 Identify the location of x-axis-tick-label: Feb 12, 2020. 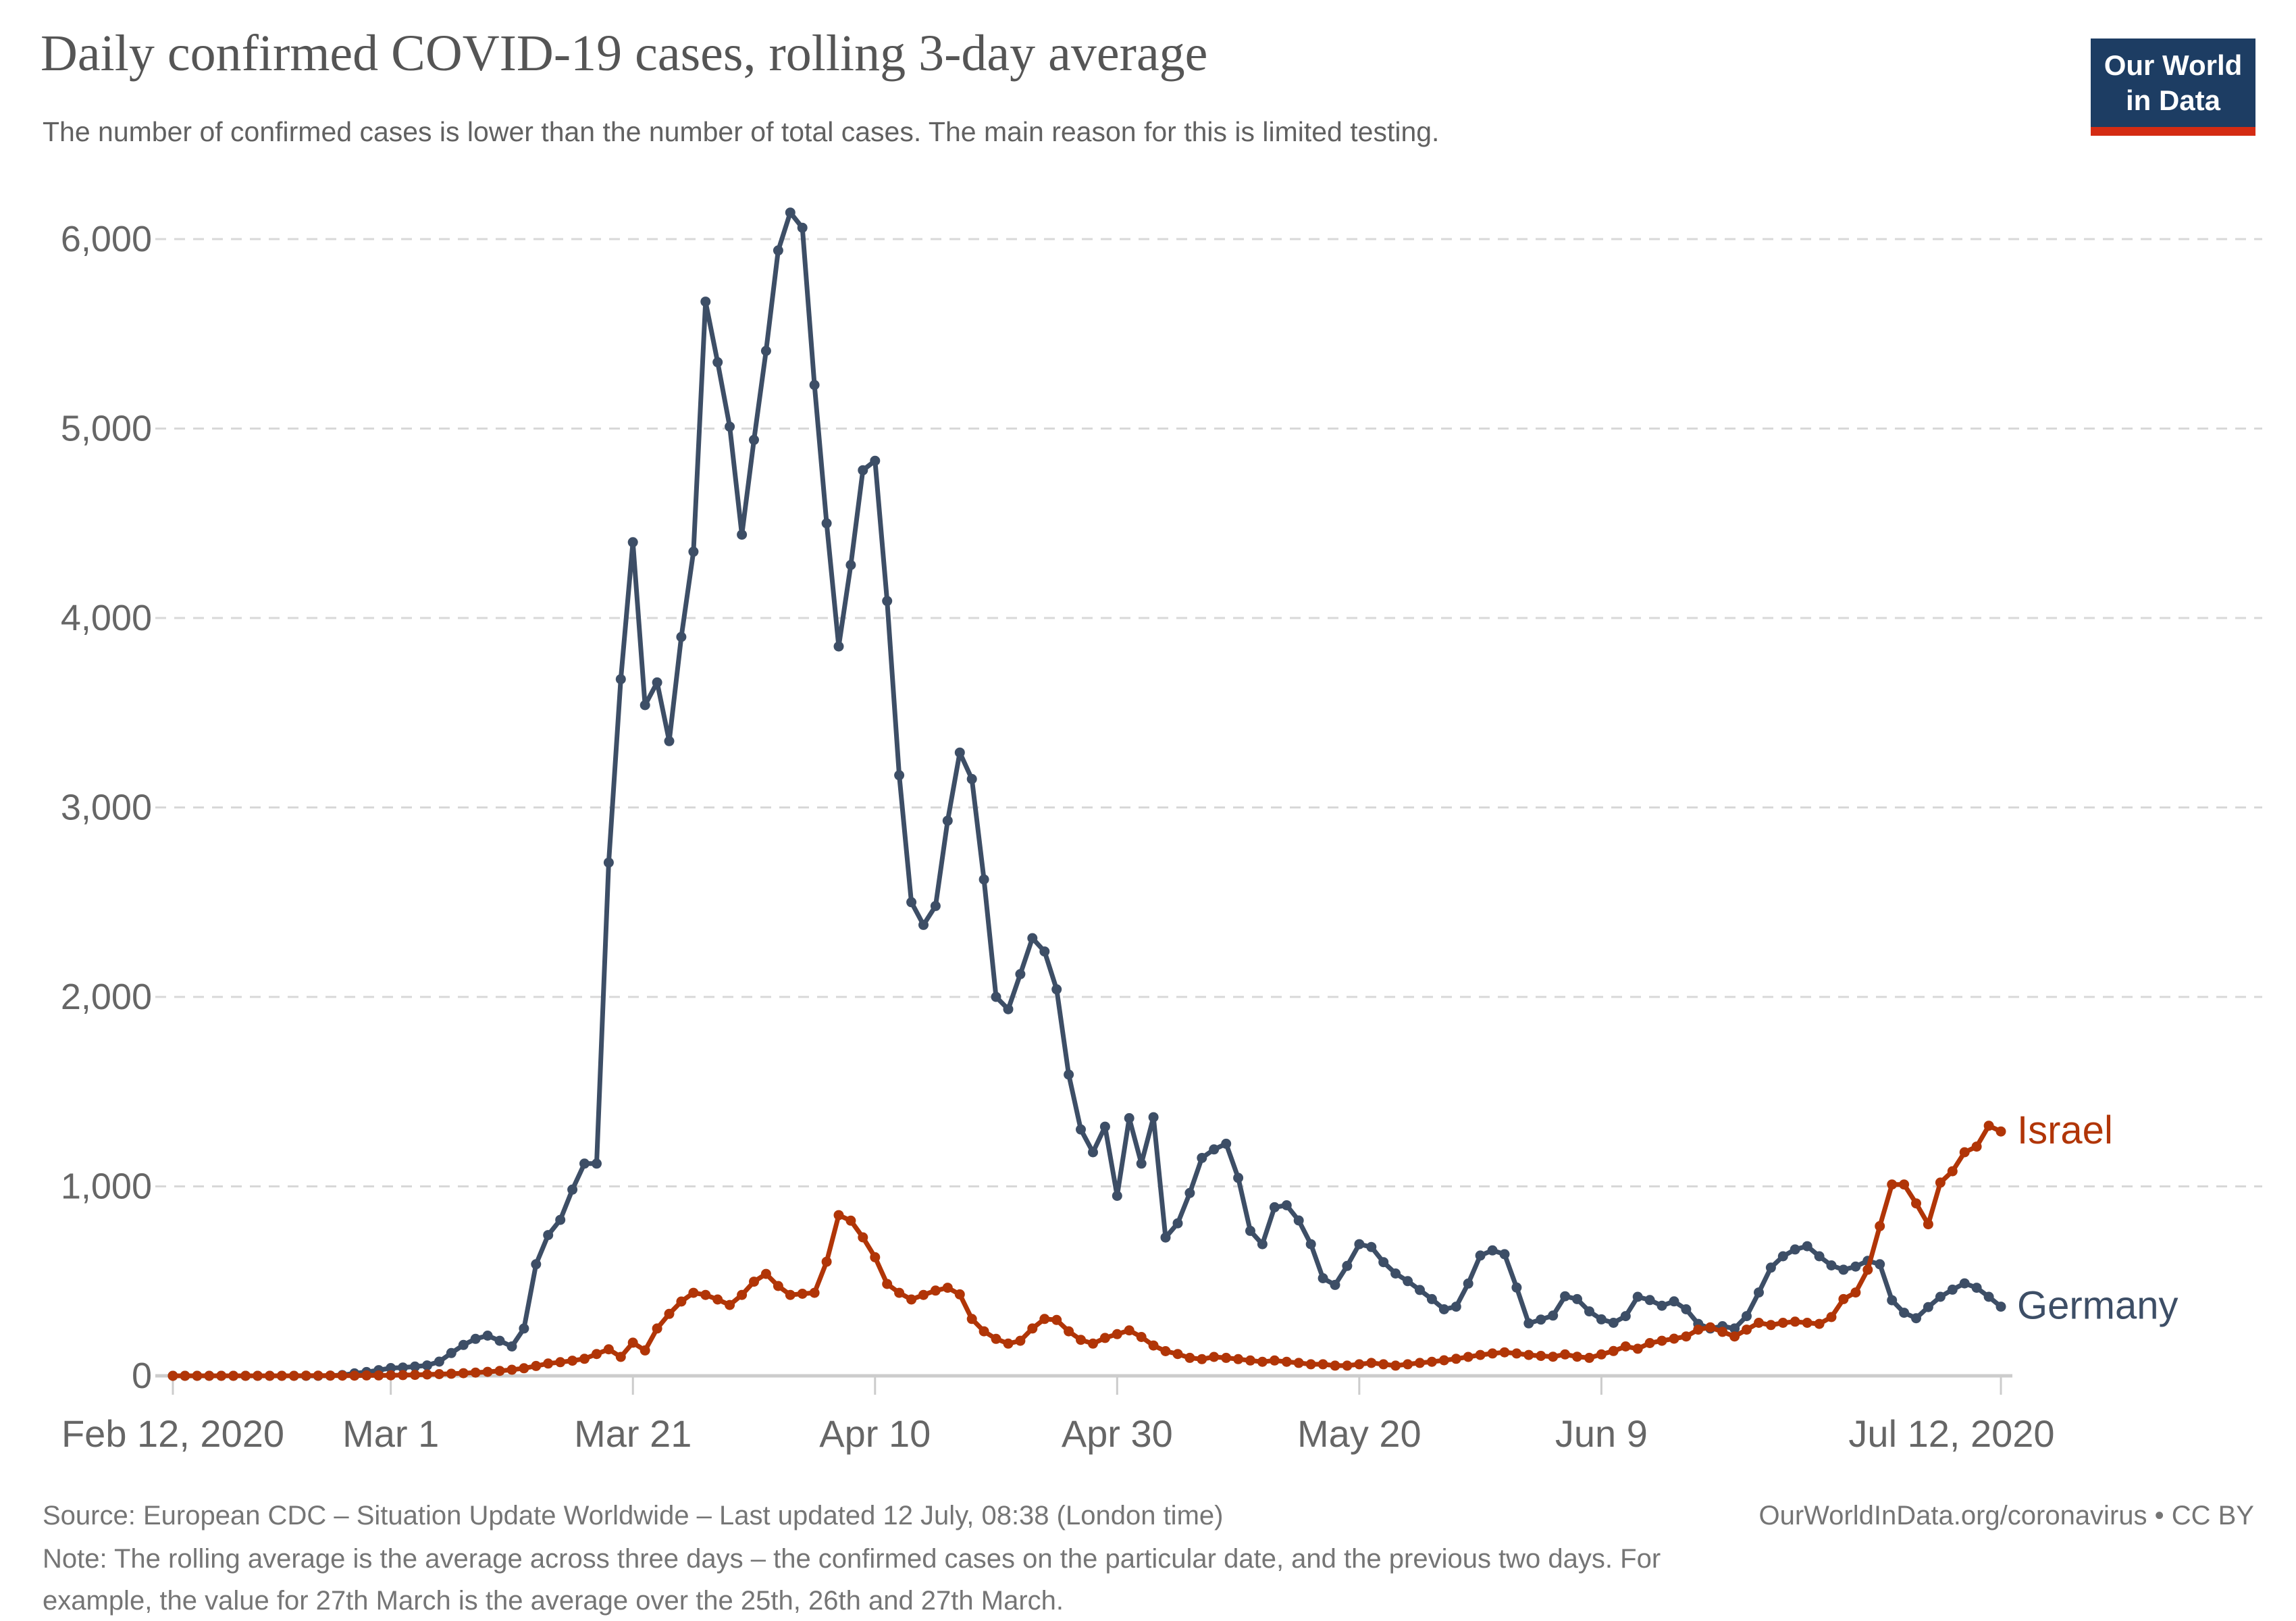
(172, 1433).